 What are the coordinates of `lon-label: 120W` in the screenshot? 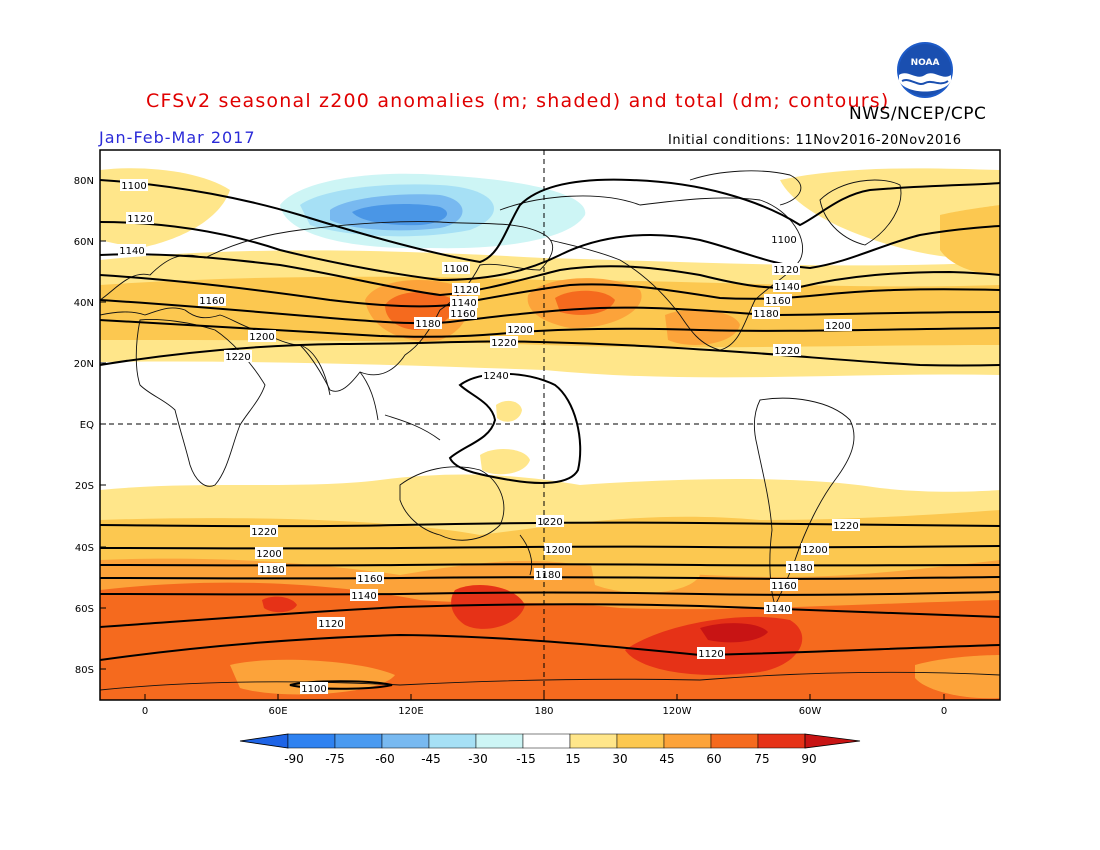 It's located at (677, 711).